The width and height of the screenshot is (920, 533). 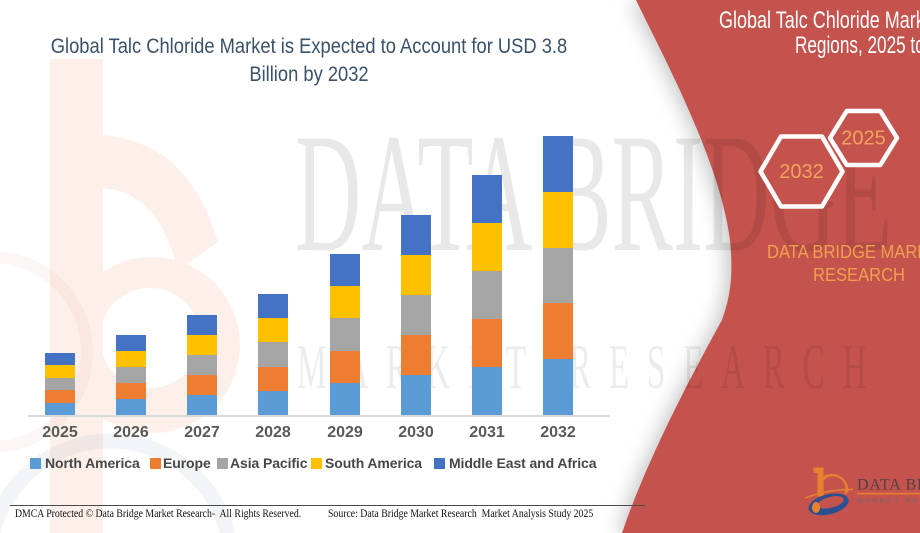 What do you see at coordinates (863, 139) in the screenshot?
I see `svg-text: 2025` at bounding box center [863, 139].